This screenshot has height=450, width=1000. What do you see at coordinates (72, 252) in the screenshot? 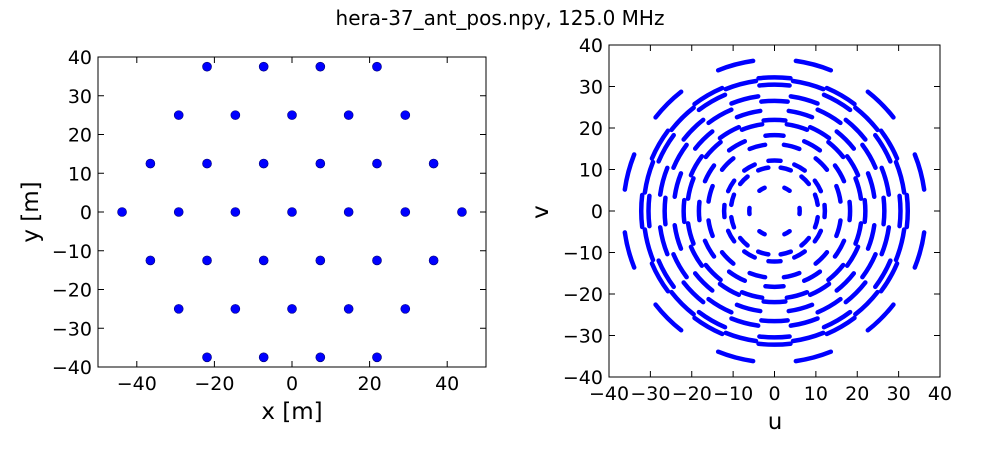
I see `antenna-y-tick-label: −10` at bounding box center [72, 252].